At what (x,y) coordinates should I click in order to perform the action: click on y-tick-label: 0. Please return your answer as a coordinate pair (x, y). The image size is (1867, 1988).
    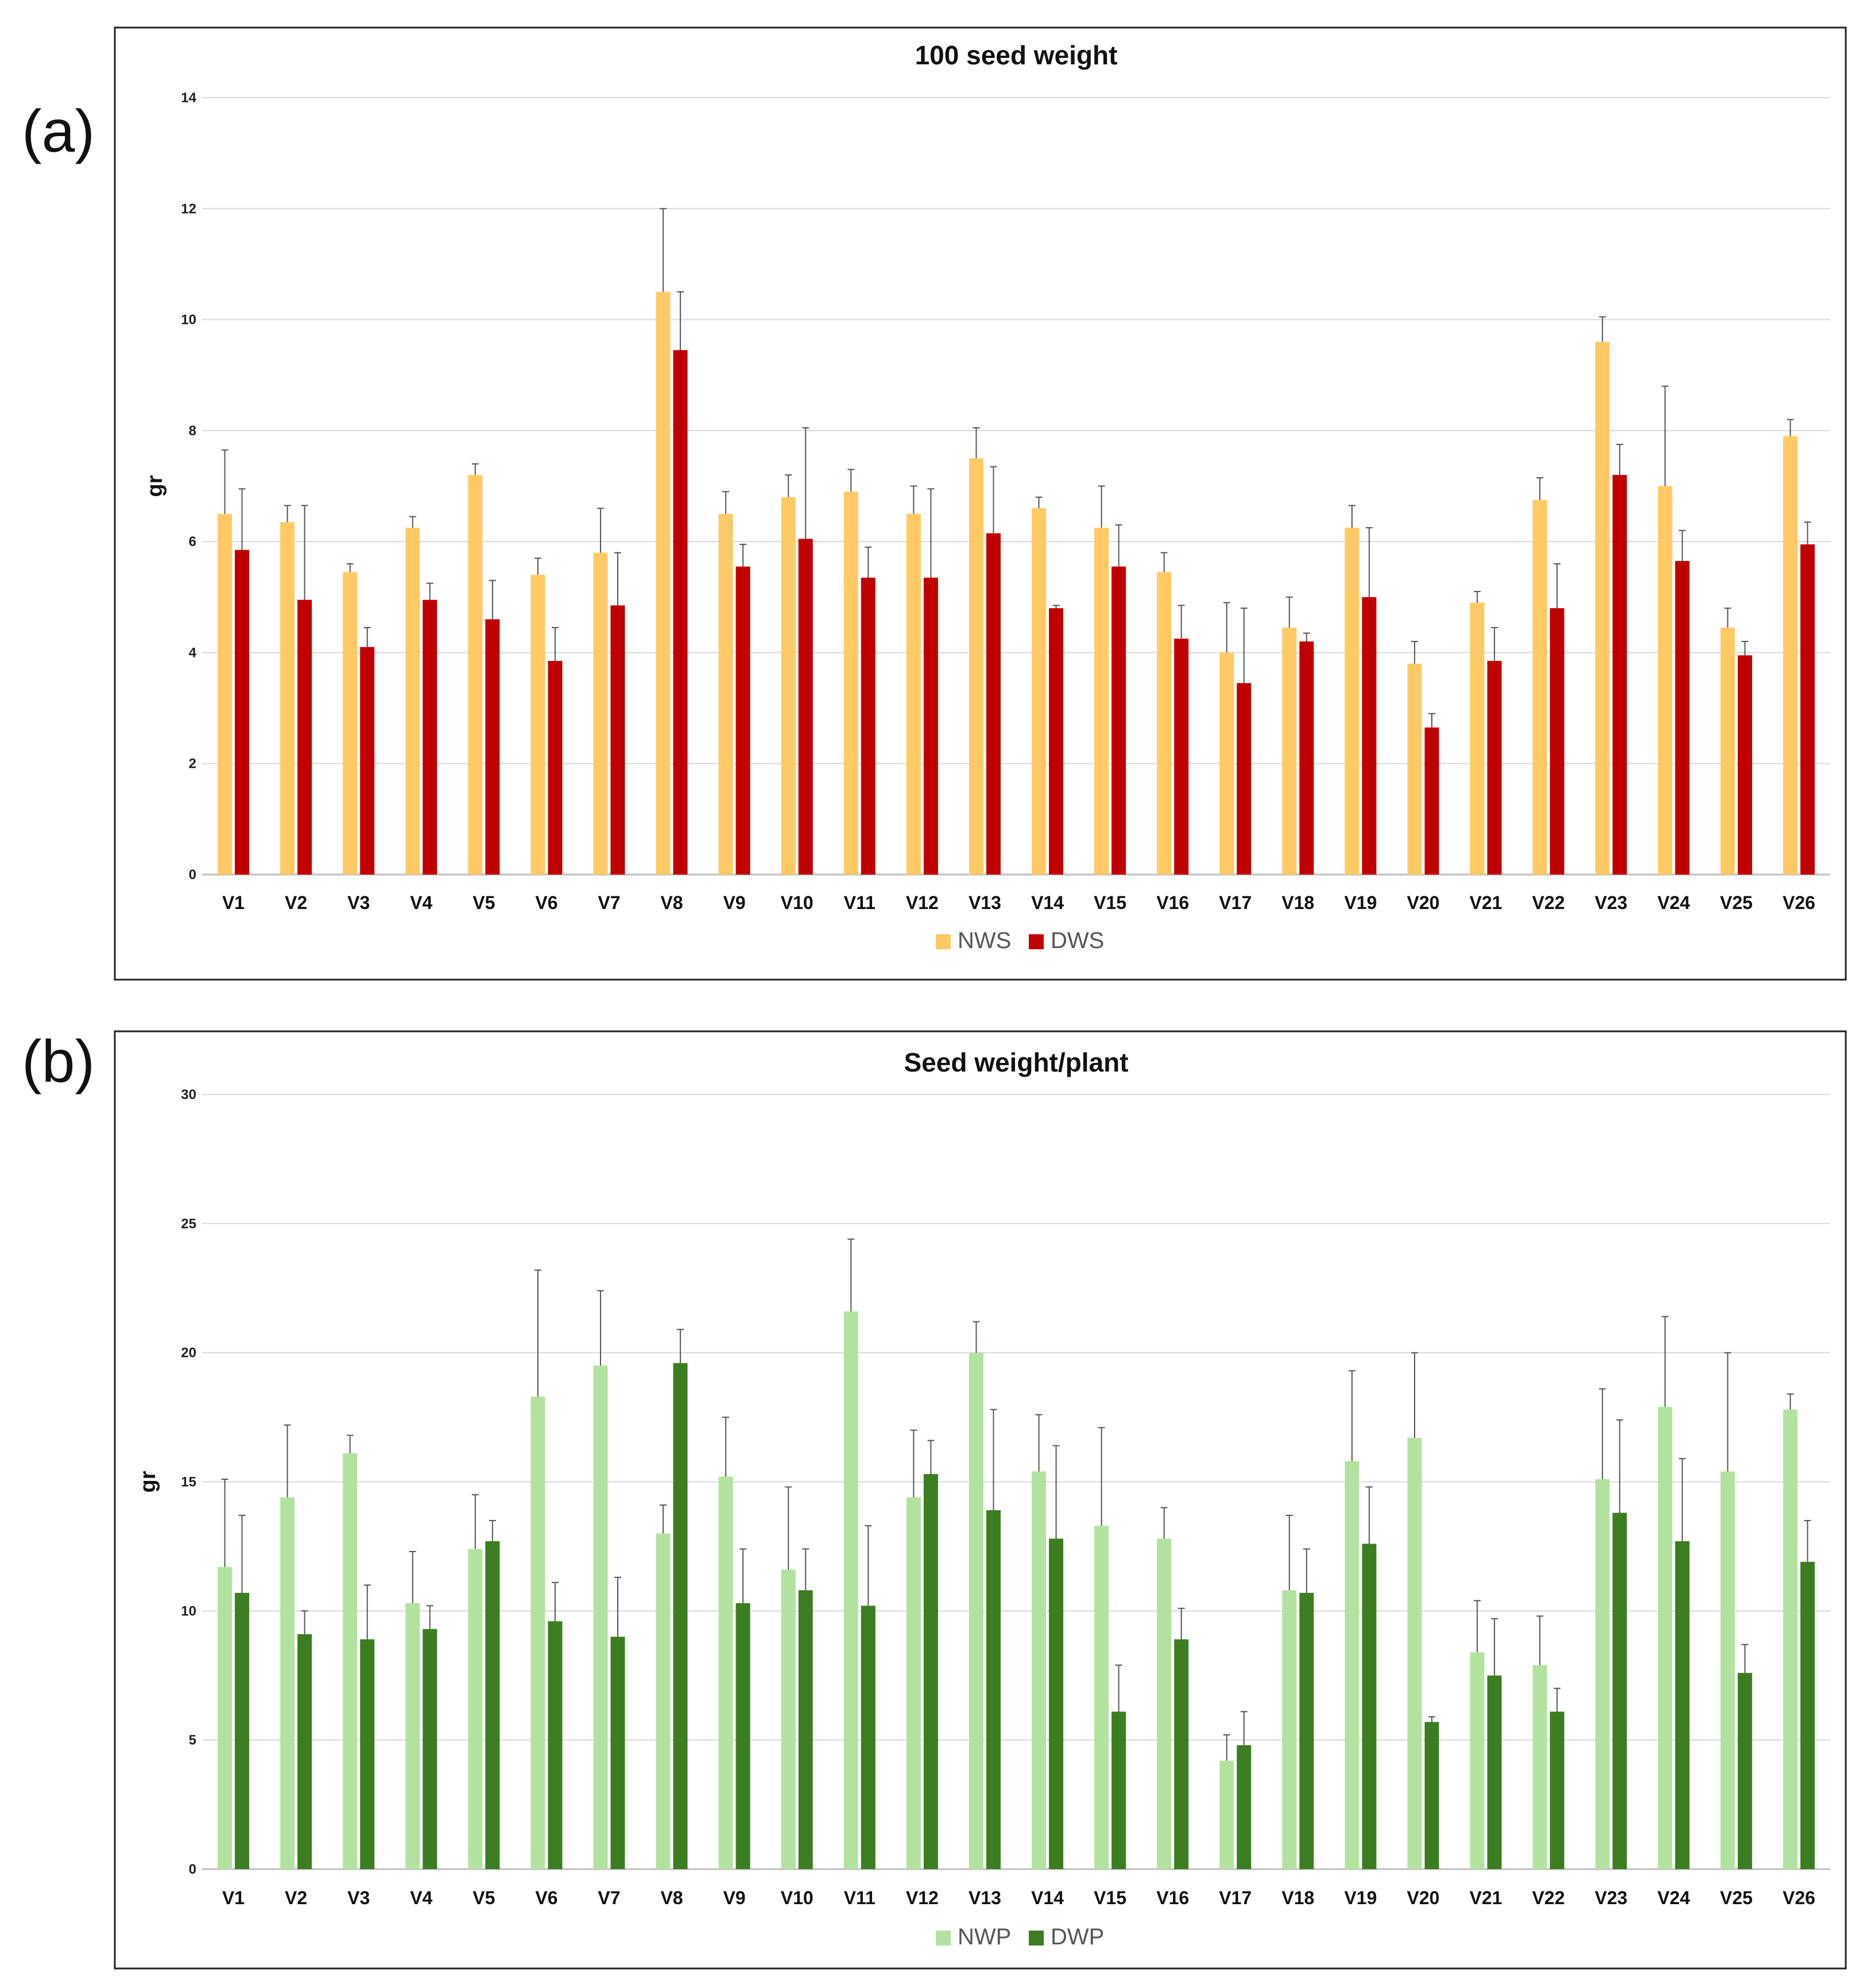
    Looking at the image, I should click on (192, 1870).